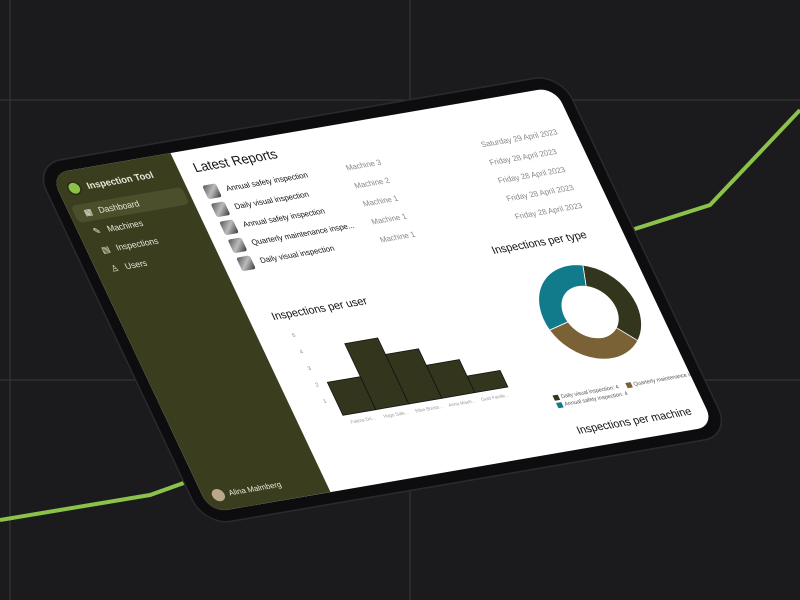  What do you see at coordinates (302, 352) in the screenshot?
I see `y-tick-label: 4` at bounding box center [302, 352].